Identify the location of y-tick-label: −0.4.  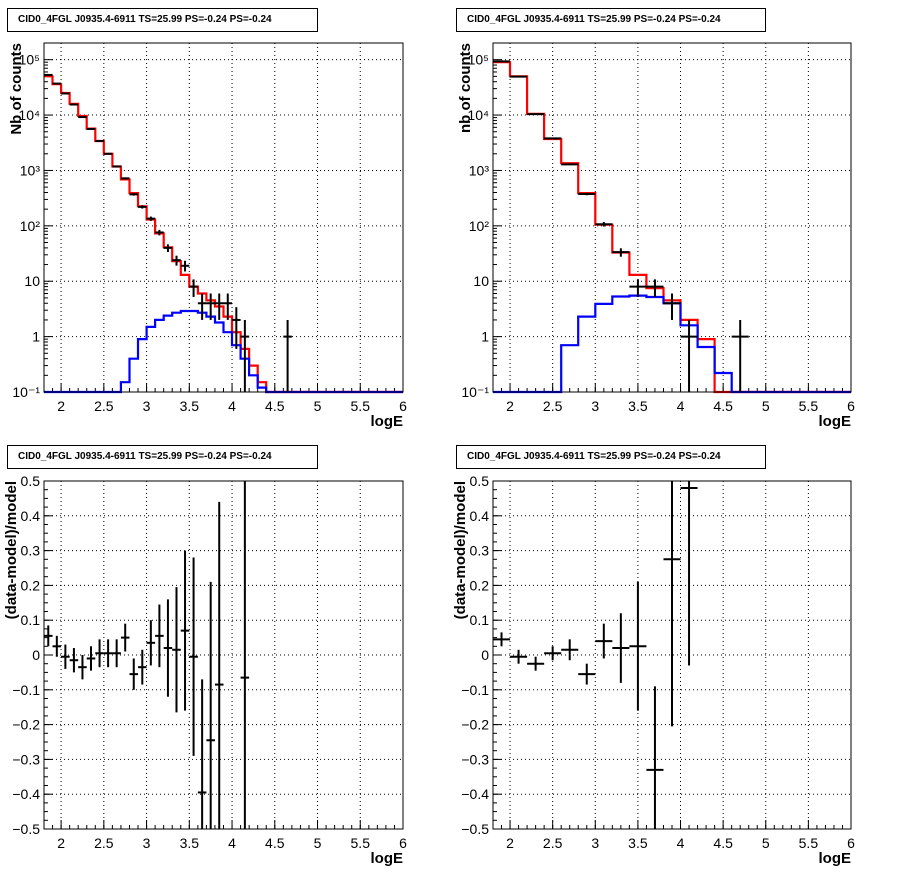
(26, 794).